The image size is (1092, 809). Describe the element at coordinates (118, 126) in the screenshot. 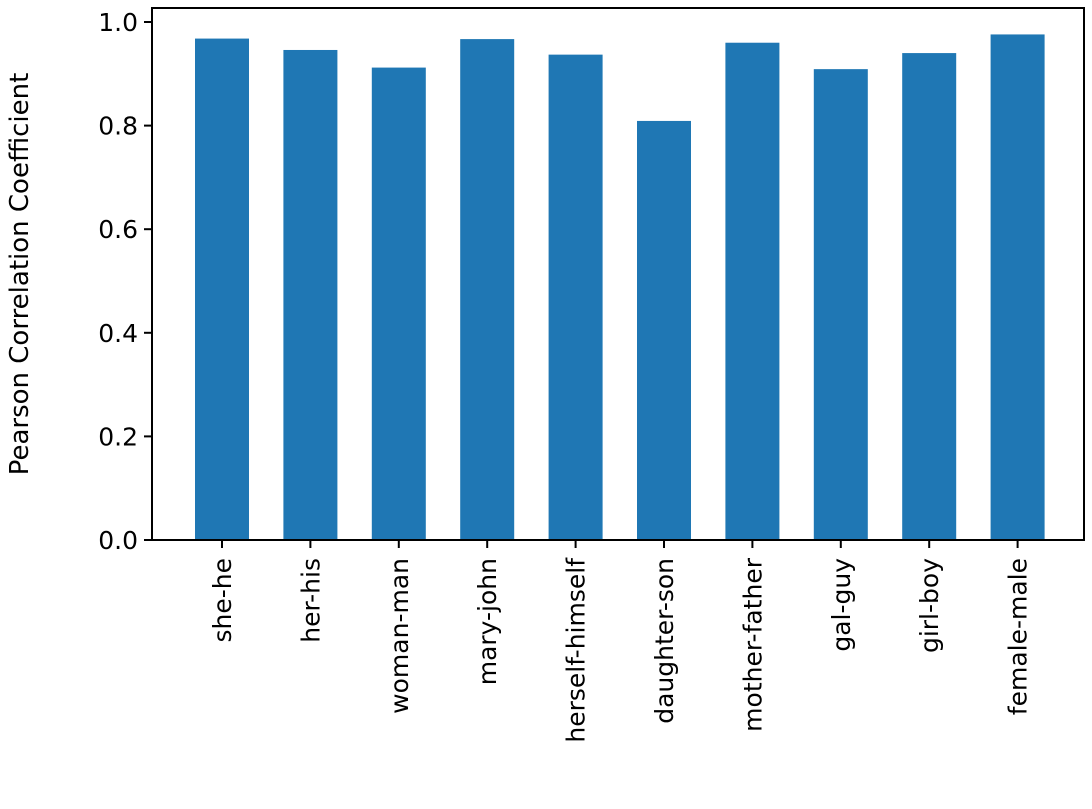

I see `y-tick-label: 0.8` at that location.